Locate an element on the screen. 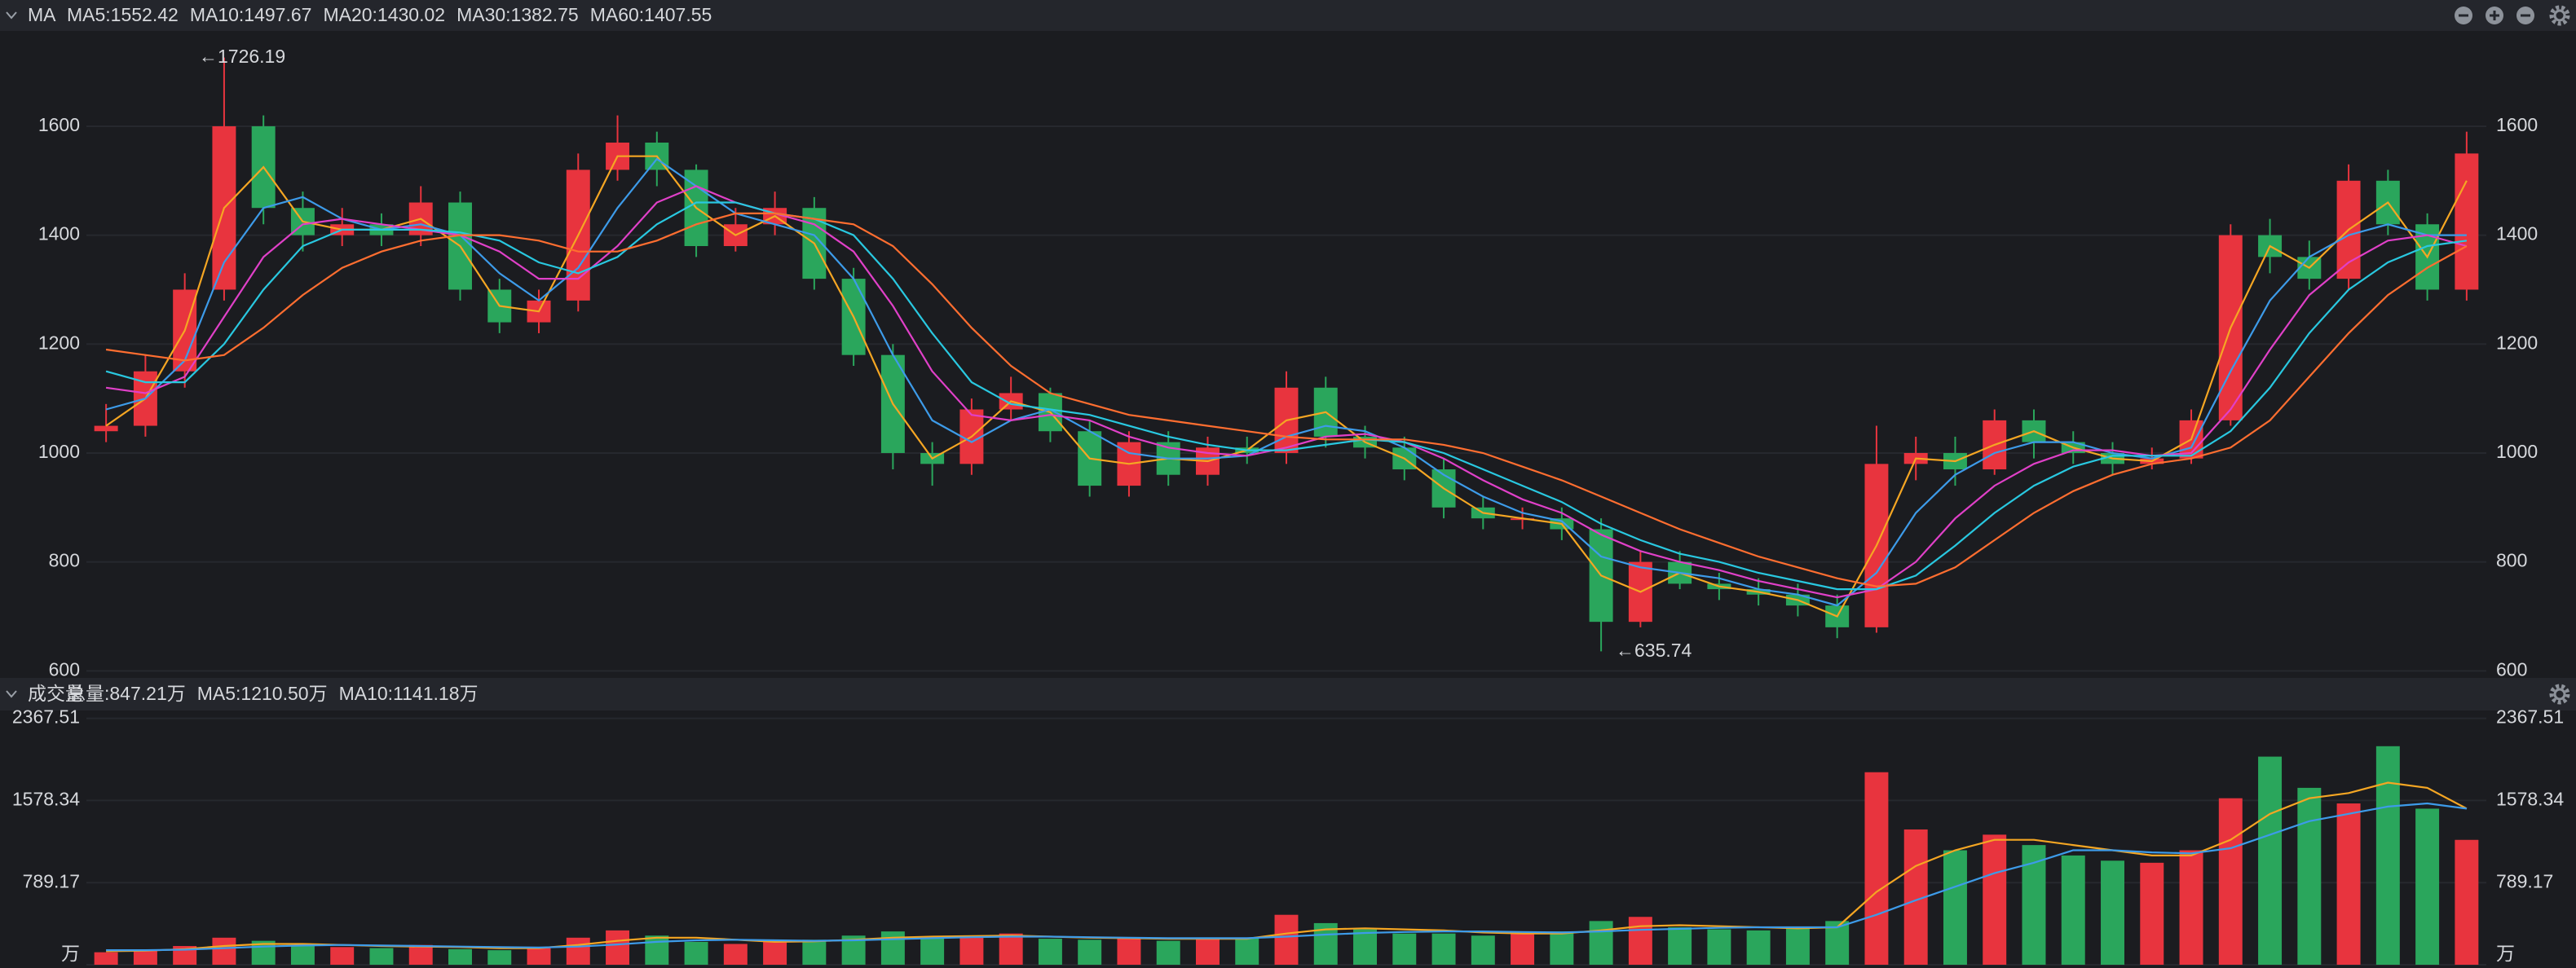  plus-button is located at coordinates (2494, 15).